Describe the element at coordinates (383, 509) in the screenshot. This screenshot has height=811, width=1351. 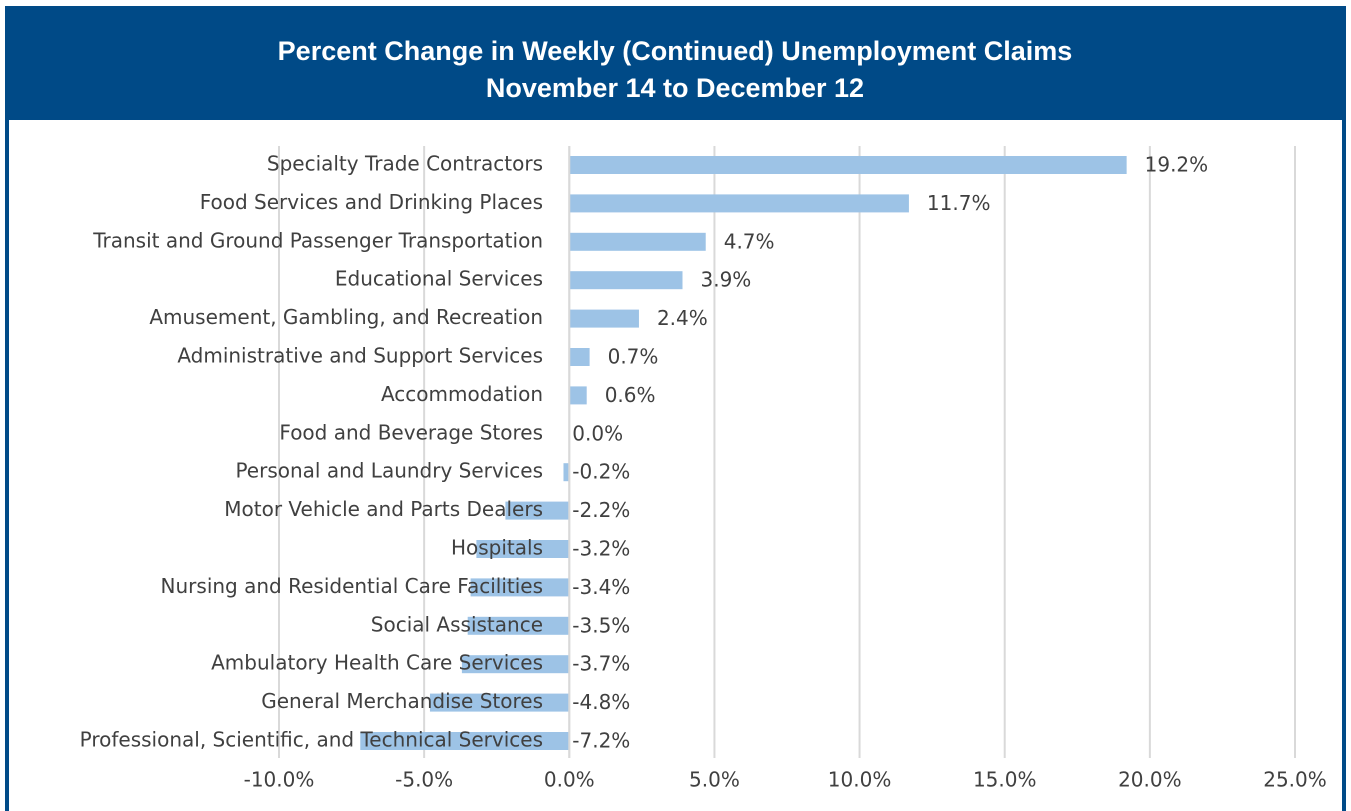
I see `y-tick-label: Motor Vehicle and Parts Dealers` at that location.